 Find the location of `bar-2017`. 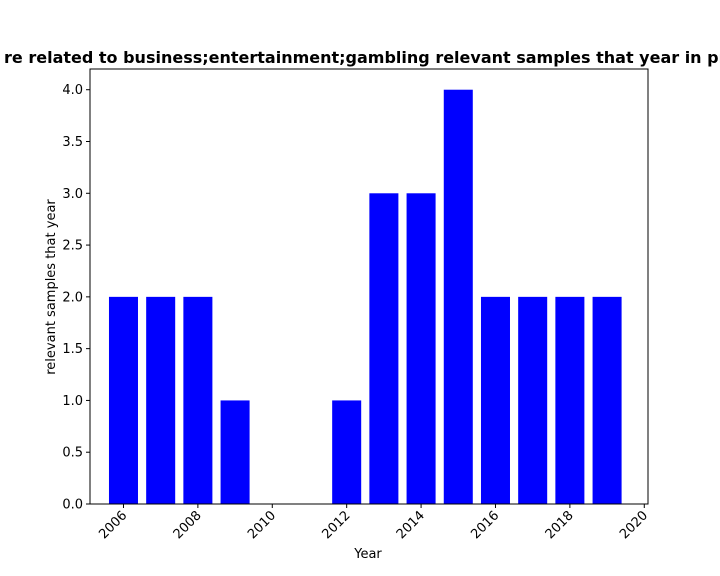

bar-2017 is located at coordinates (533, 400).